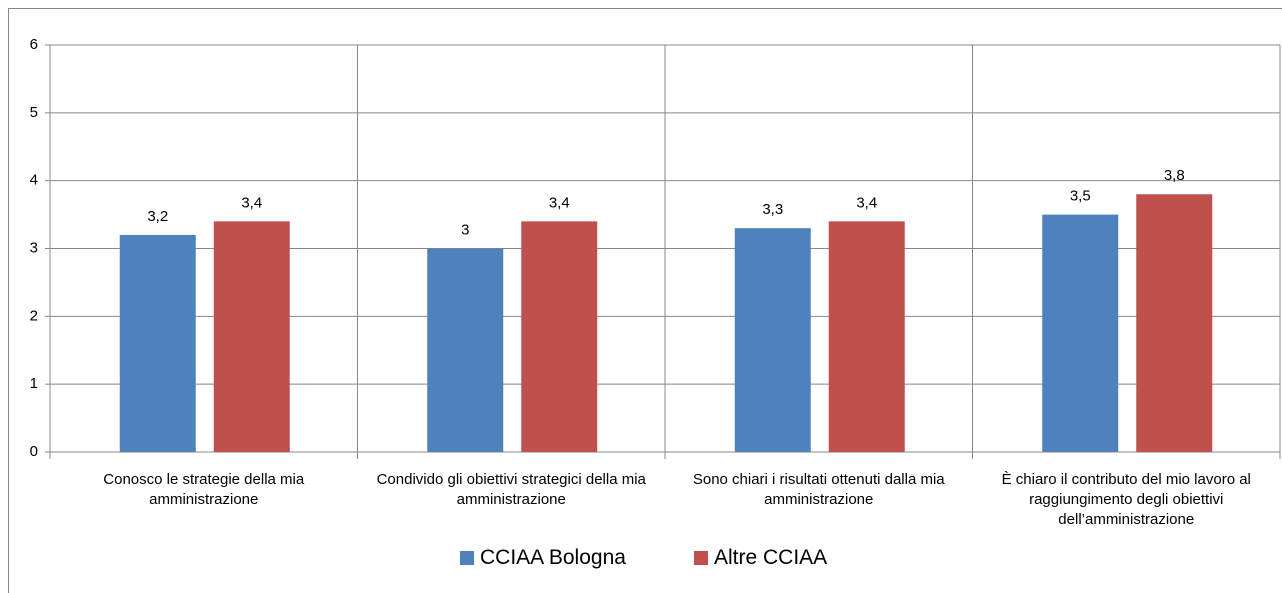 This screenshot has height=593, width=1282. I want to click on y-tick-label: 0, so click(34, 451).